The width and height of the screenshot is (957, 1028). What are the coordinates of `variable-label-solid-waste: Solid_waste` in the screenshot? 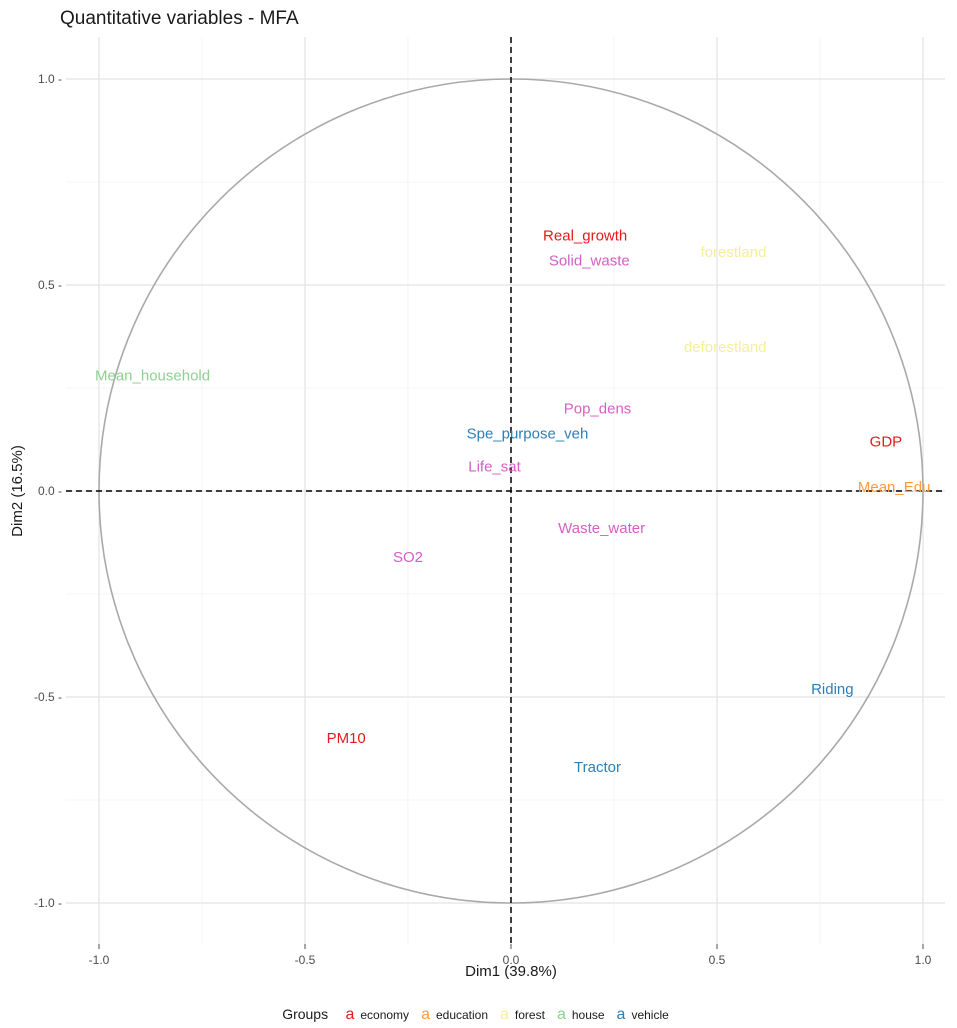 It's located at (589, 260).